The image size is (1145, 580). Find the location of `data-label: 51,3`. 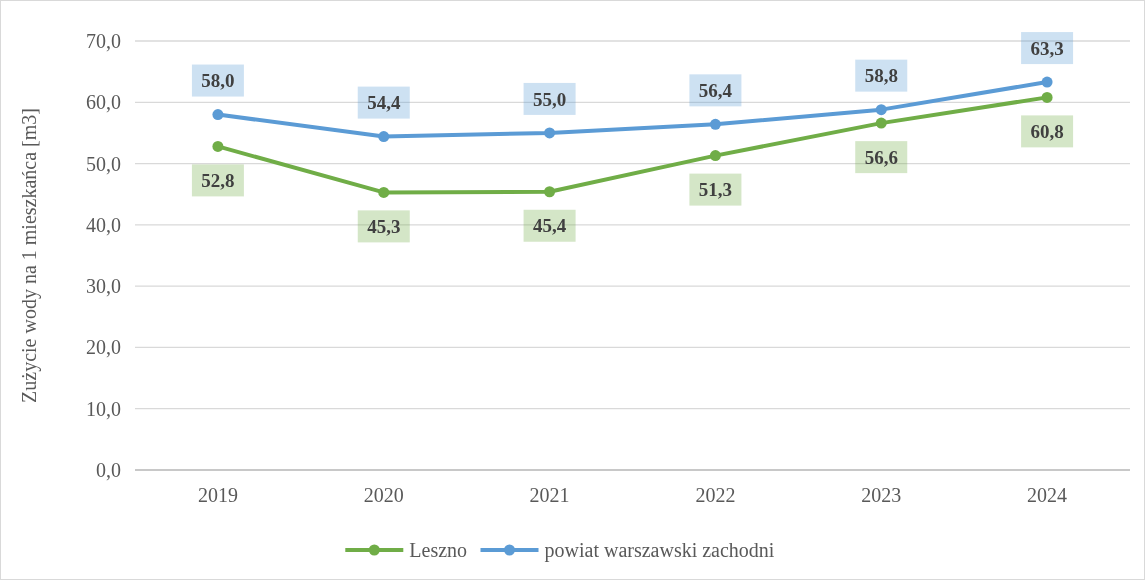

data-label: 51,3 is located at coordinates (715, 190).